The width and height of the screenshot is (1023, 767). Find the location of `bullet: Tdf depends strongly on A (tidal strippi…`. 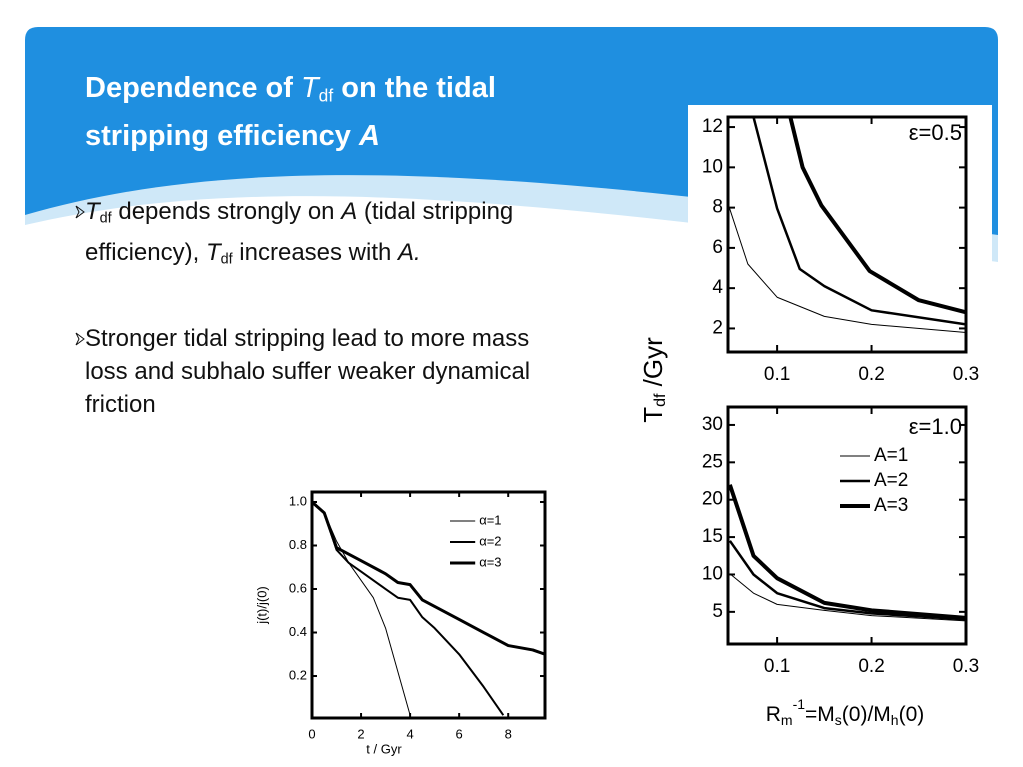

bullet: Tdf depends strongly on A (tidal strippi… is located at coordinates (315, 235).